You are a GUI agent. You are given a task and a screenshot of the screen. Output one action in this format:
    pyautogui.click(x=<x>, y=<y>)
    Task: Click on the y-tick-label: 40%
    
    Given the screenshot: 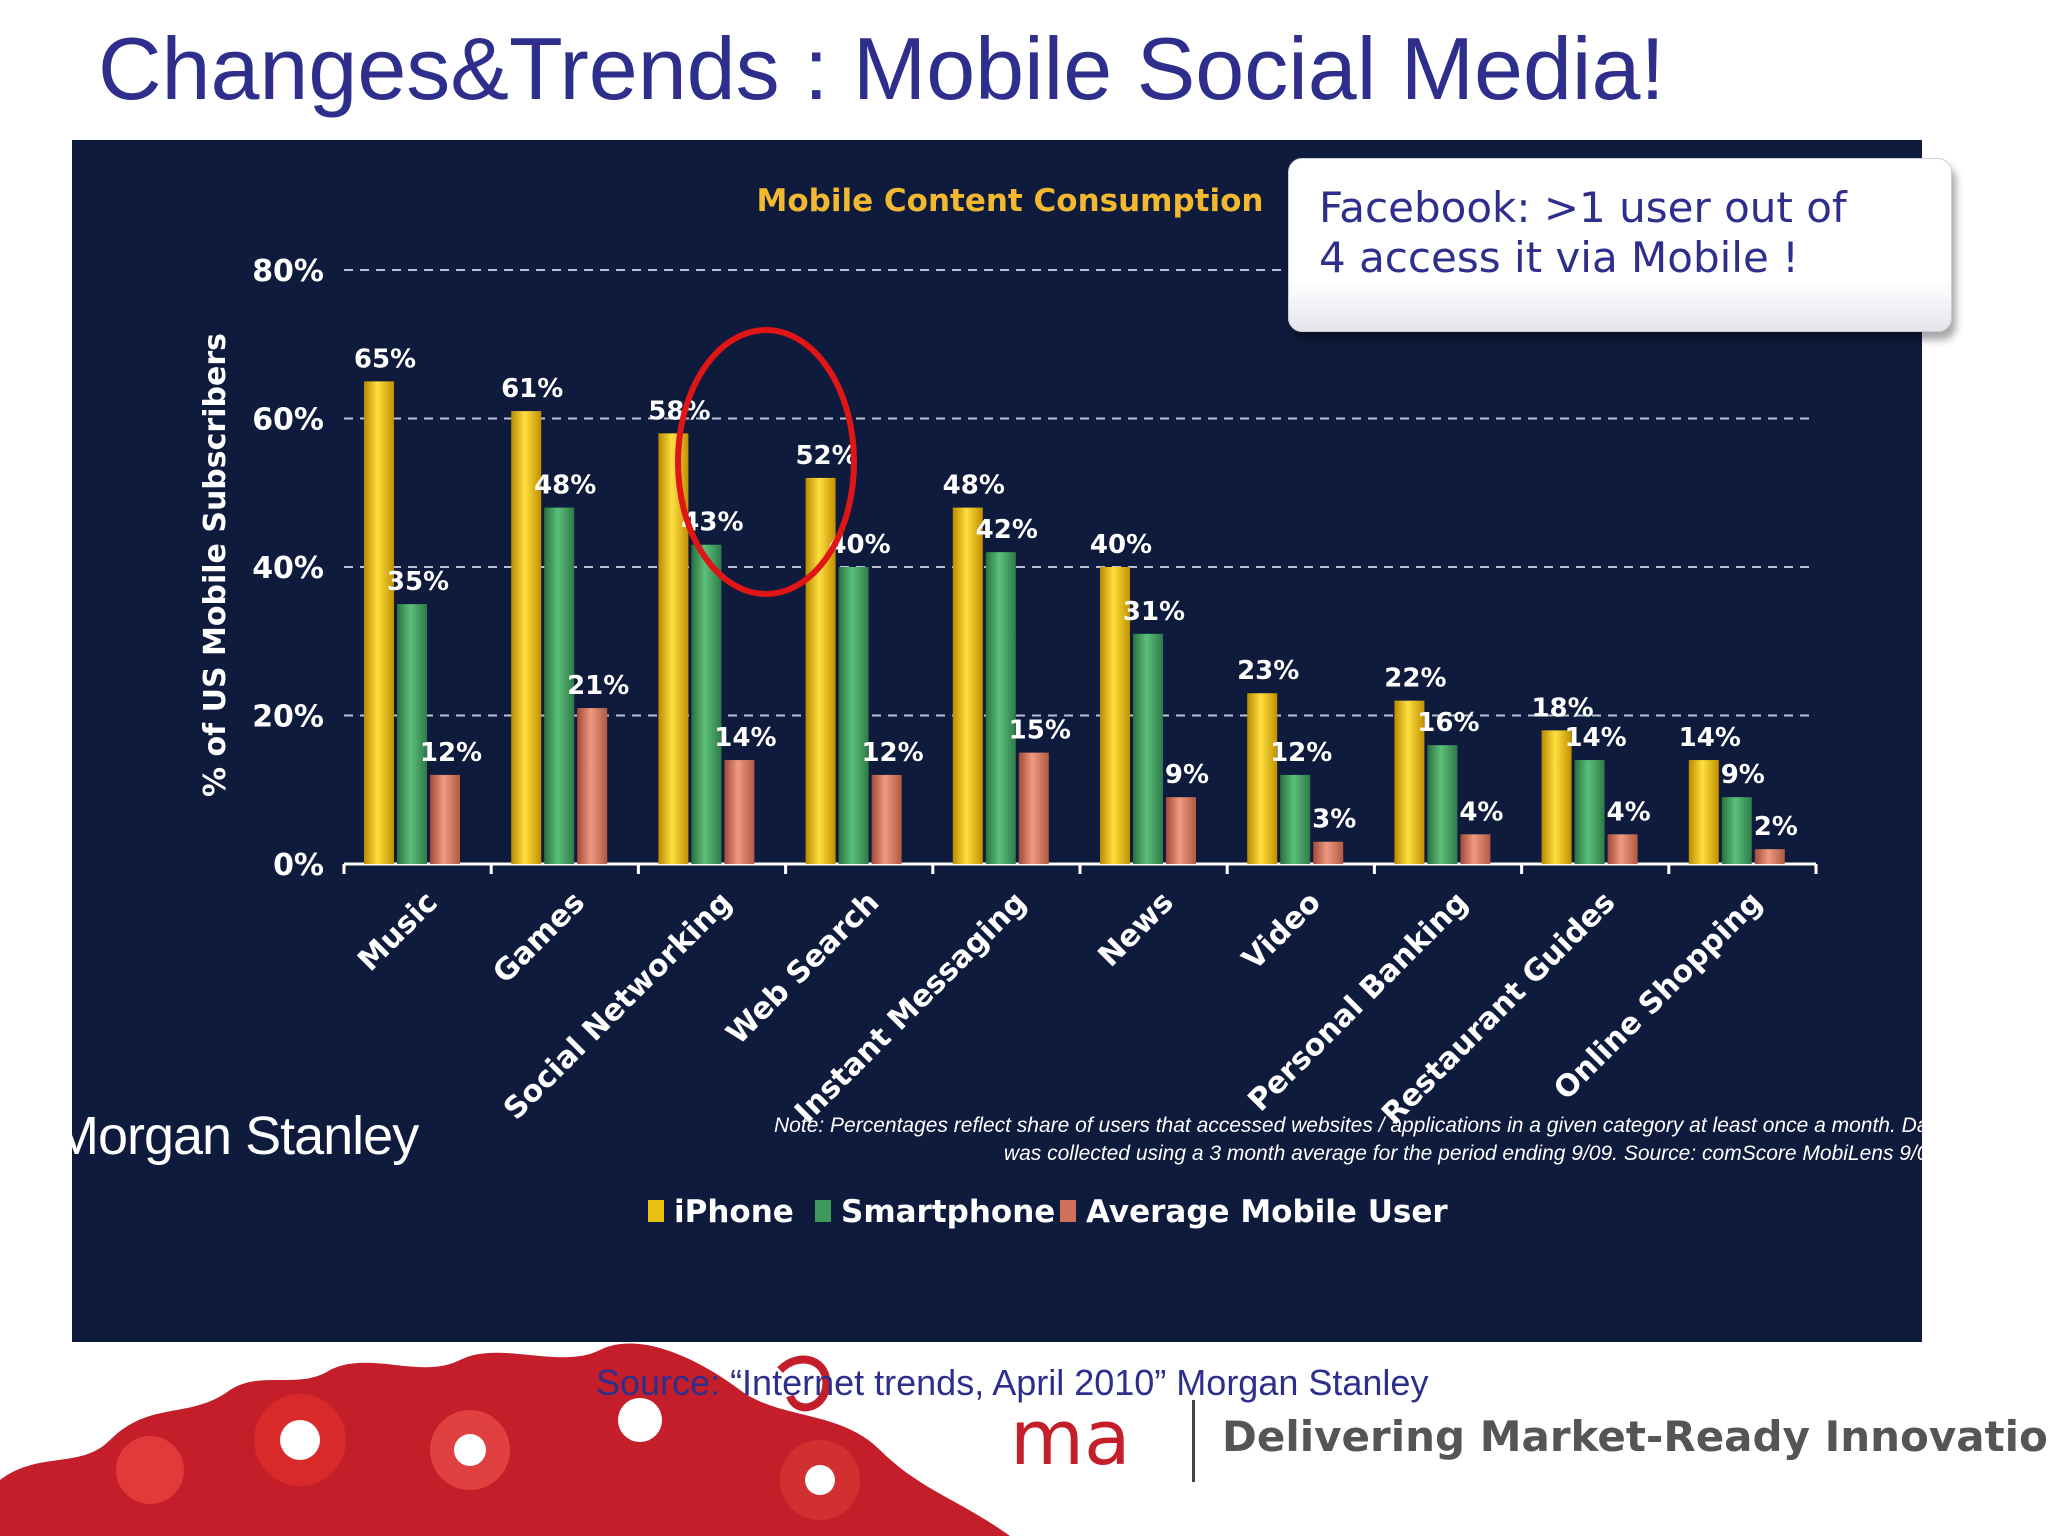 What is the action you would take?
    pyautogui.click(x=288, y=568)
    